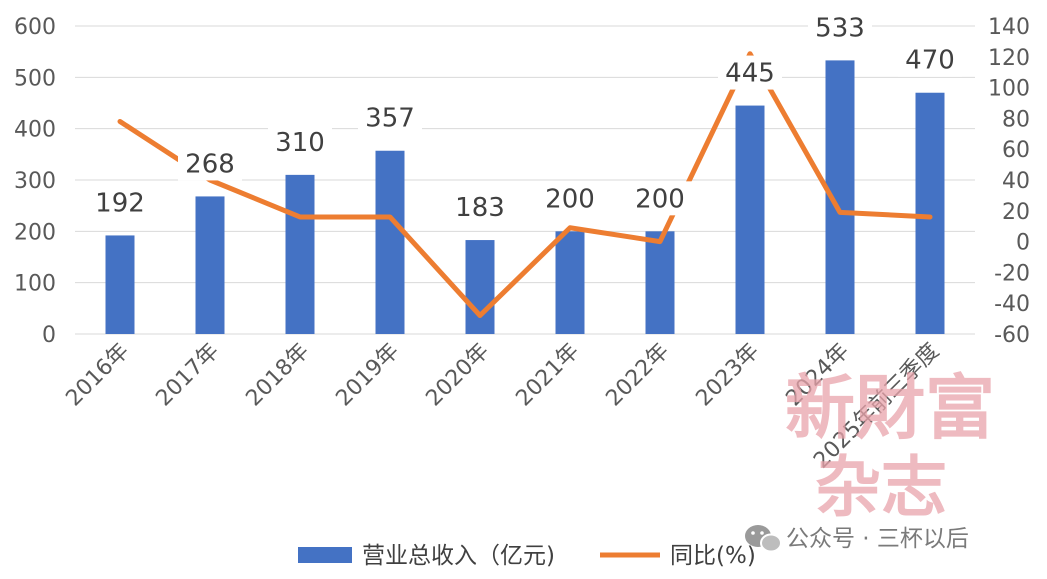 This screenshot has width=1047, height=579. I want to click on x-tick-label: 2020年, so click(457, 375).